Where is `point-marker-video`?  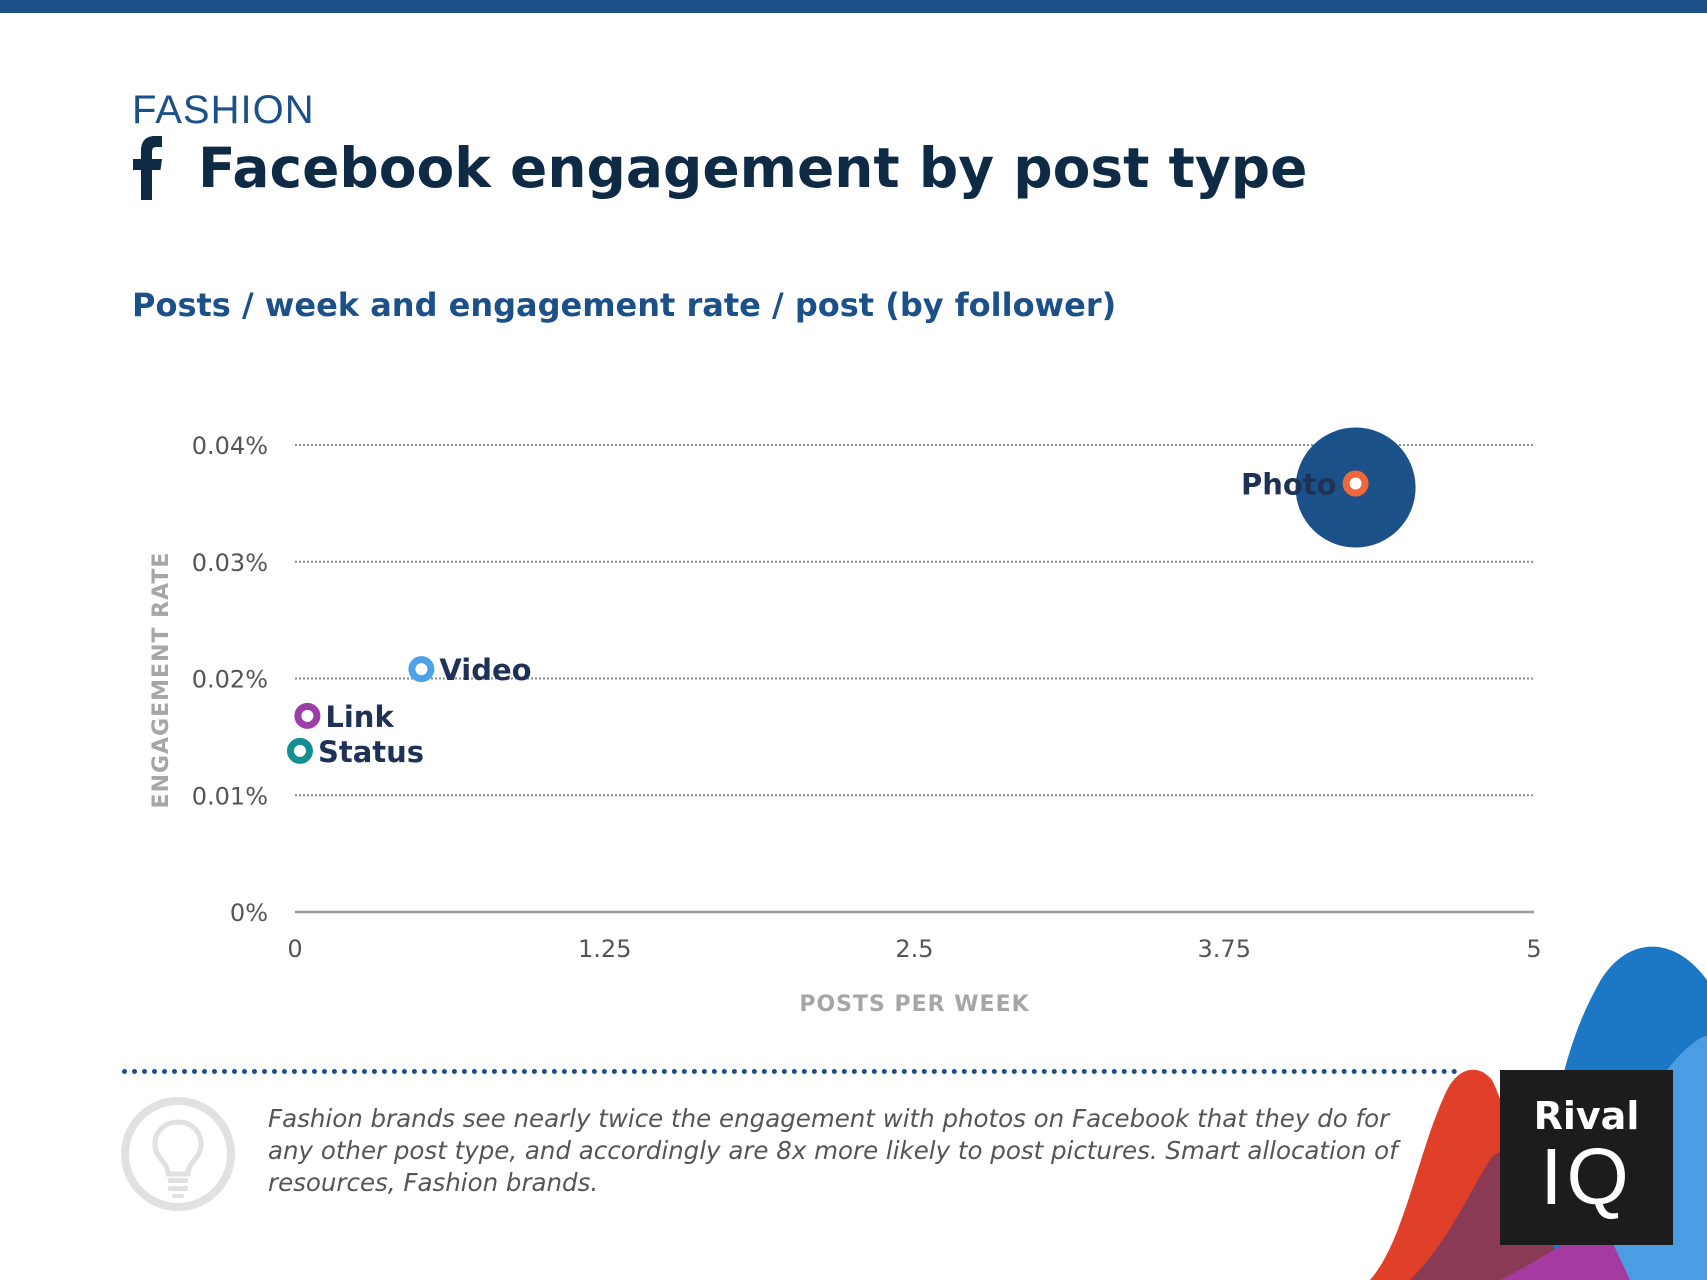
point-marker-video is located at coordinates (421, 669).